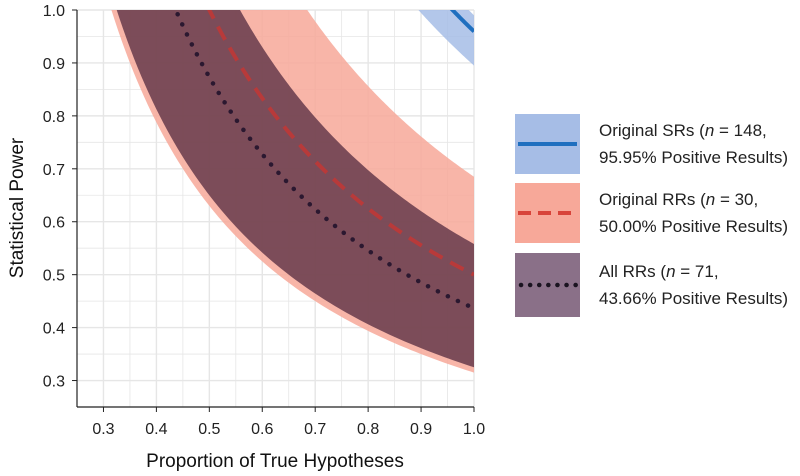  Describe the element at coordinates (209, 429) in the screenshot. I see `x-tick-label: 0.5` at that location.